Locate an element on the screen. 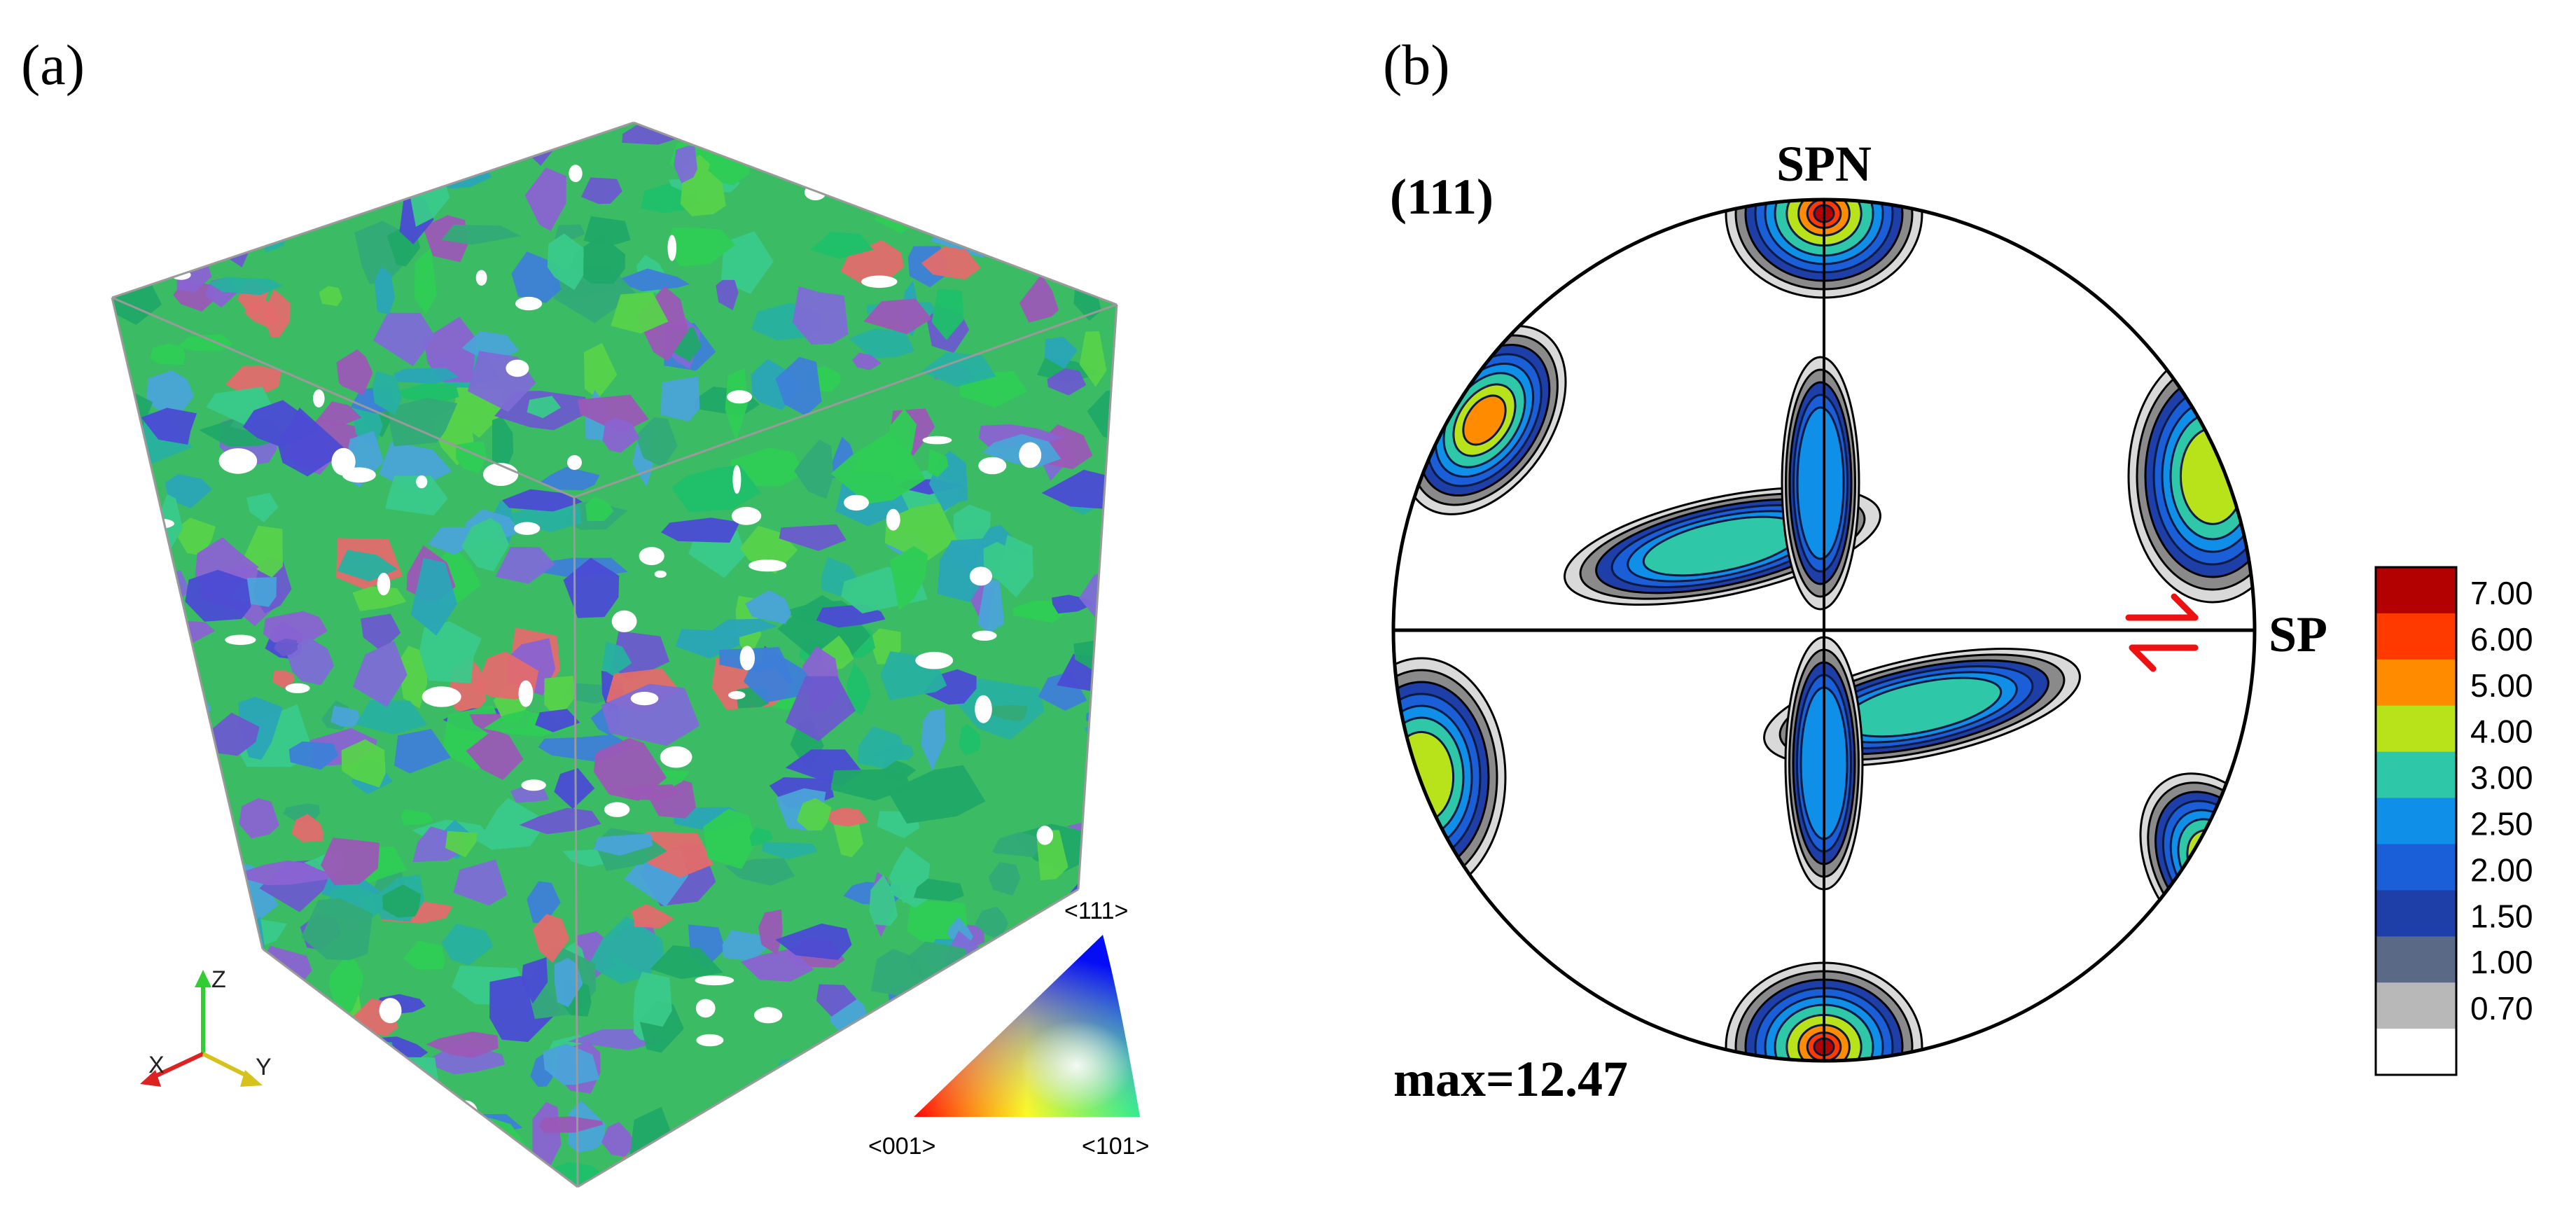 Image resolution: width=2576 pixels, height=1224 pixels. colorbar-tick-label: 0.70 is located at coordinates (2501, 1008).